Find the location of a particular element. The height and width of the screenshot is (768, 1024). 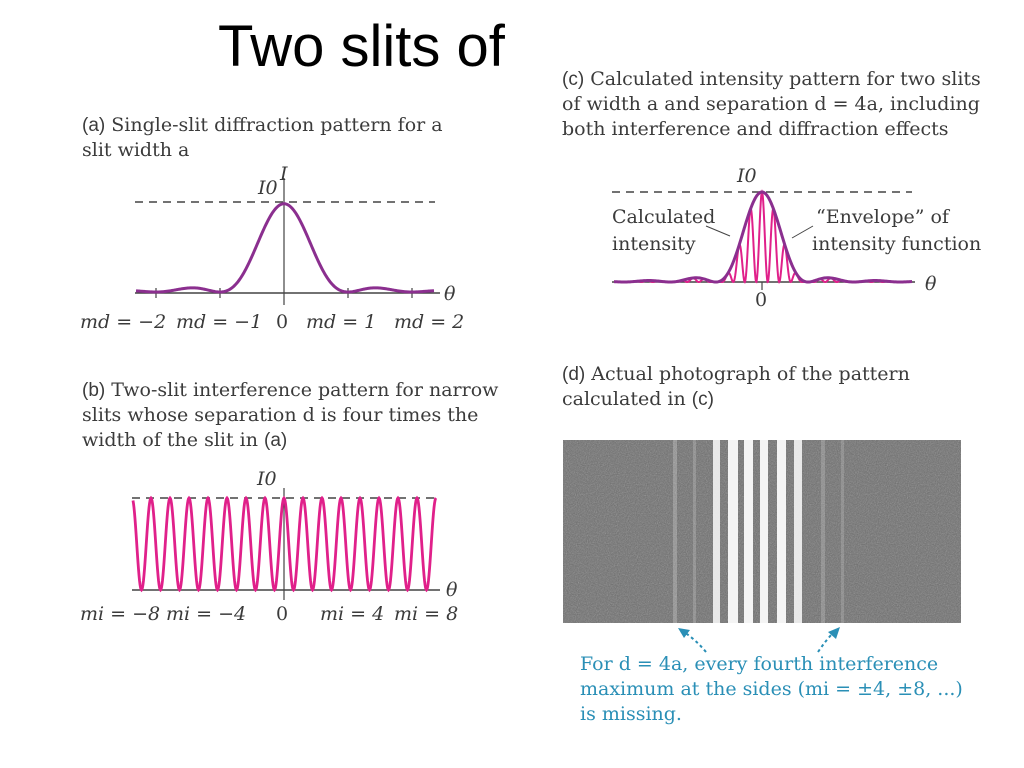

panel-b-interference-curve is located at coordinates (284, 544).